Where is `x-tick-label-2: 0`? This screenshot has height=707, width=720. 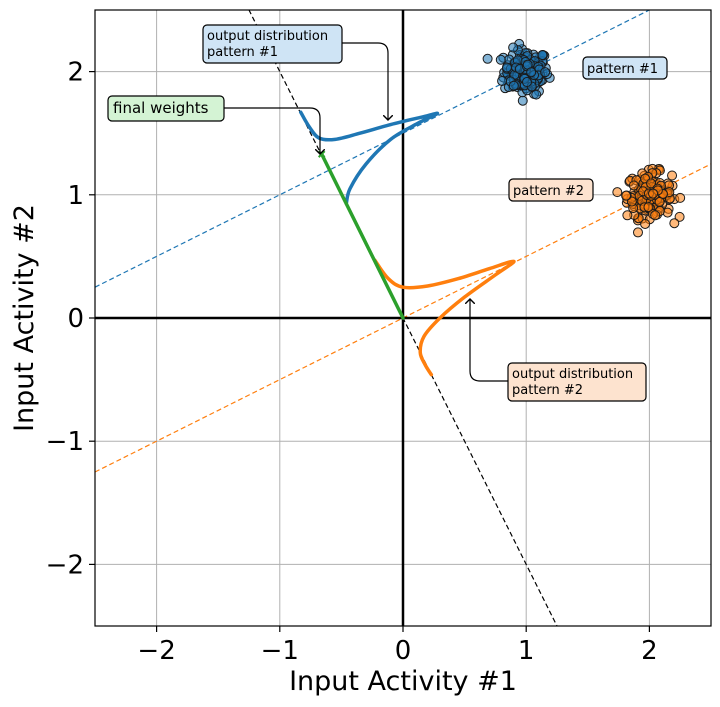 x-tick-label-2: 0 is located at coordinates (403, 651).